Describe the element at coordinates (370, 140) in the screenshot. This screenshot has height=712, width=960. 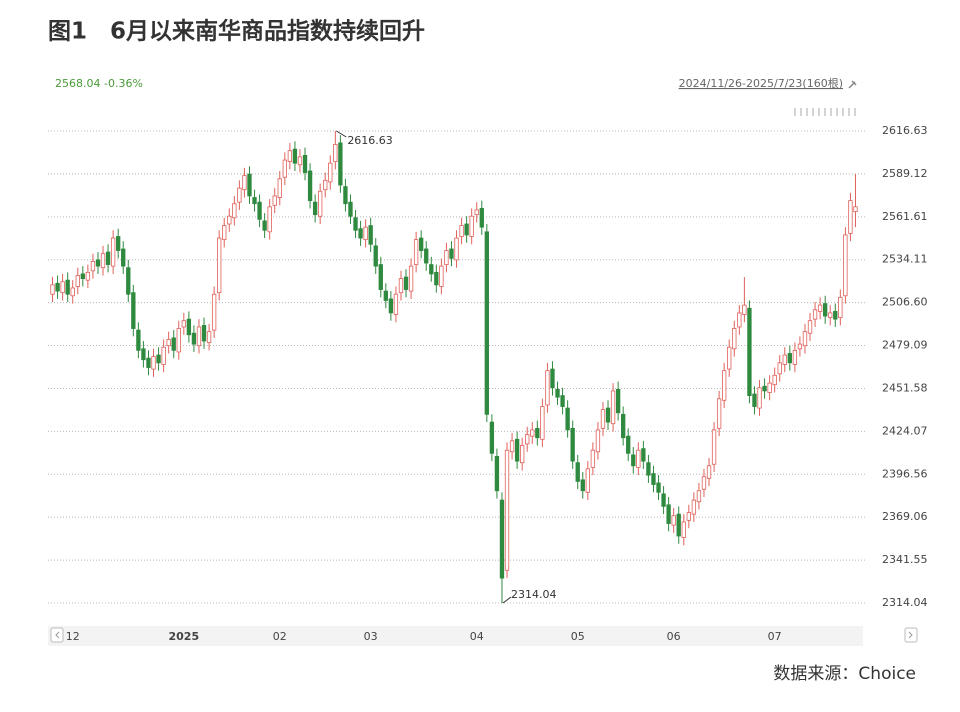
I see `max-annotation: 2616.63` at that location.